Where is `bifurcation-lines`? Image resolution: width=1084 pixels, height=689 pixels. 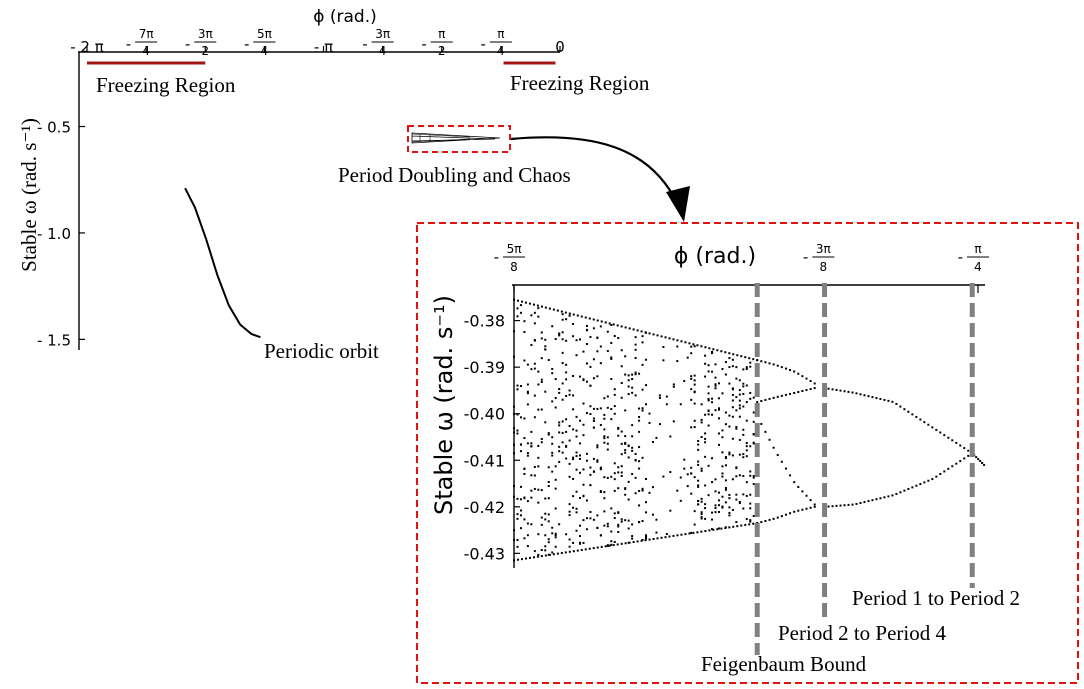
bifurcation-lines is located at coordinates (864, 469).